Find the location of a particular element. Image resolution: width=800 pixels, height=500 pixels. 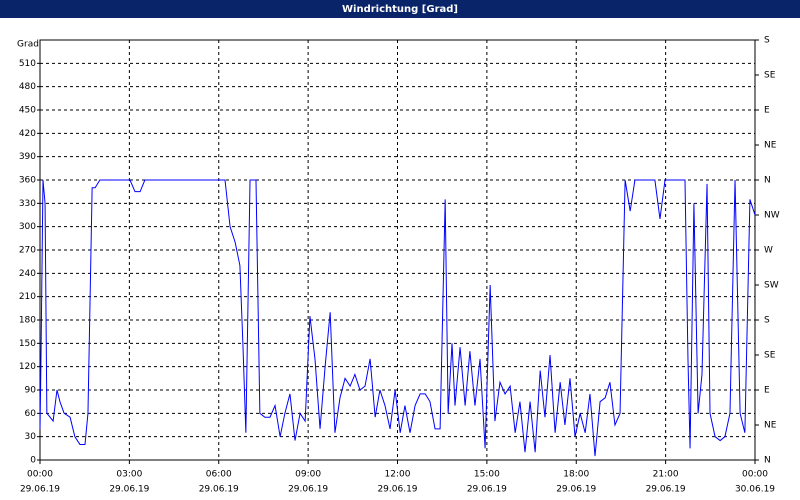

x-tick-label: 12:00 is located at coordinates (398, 475).